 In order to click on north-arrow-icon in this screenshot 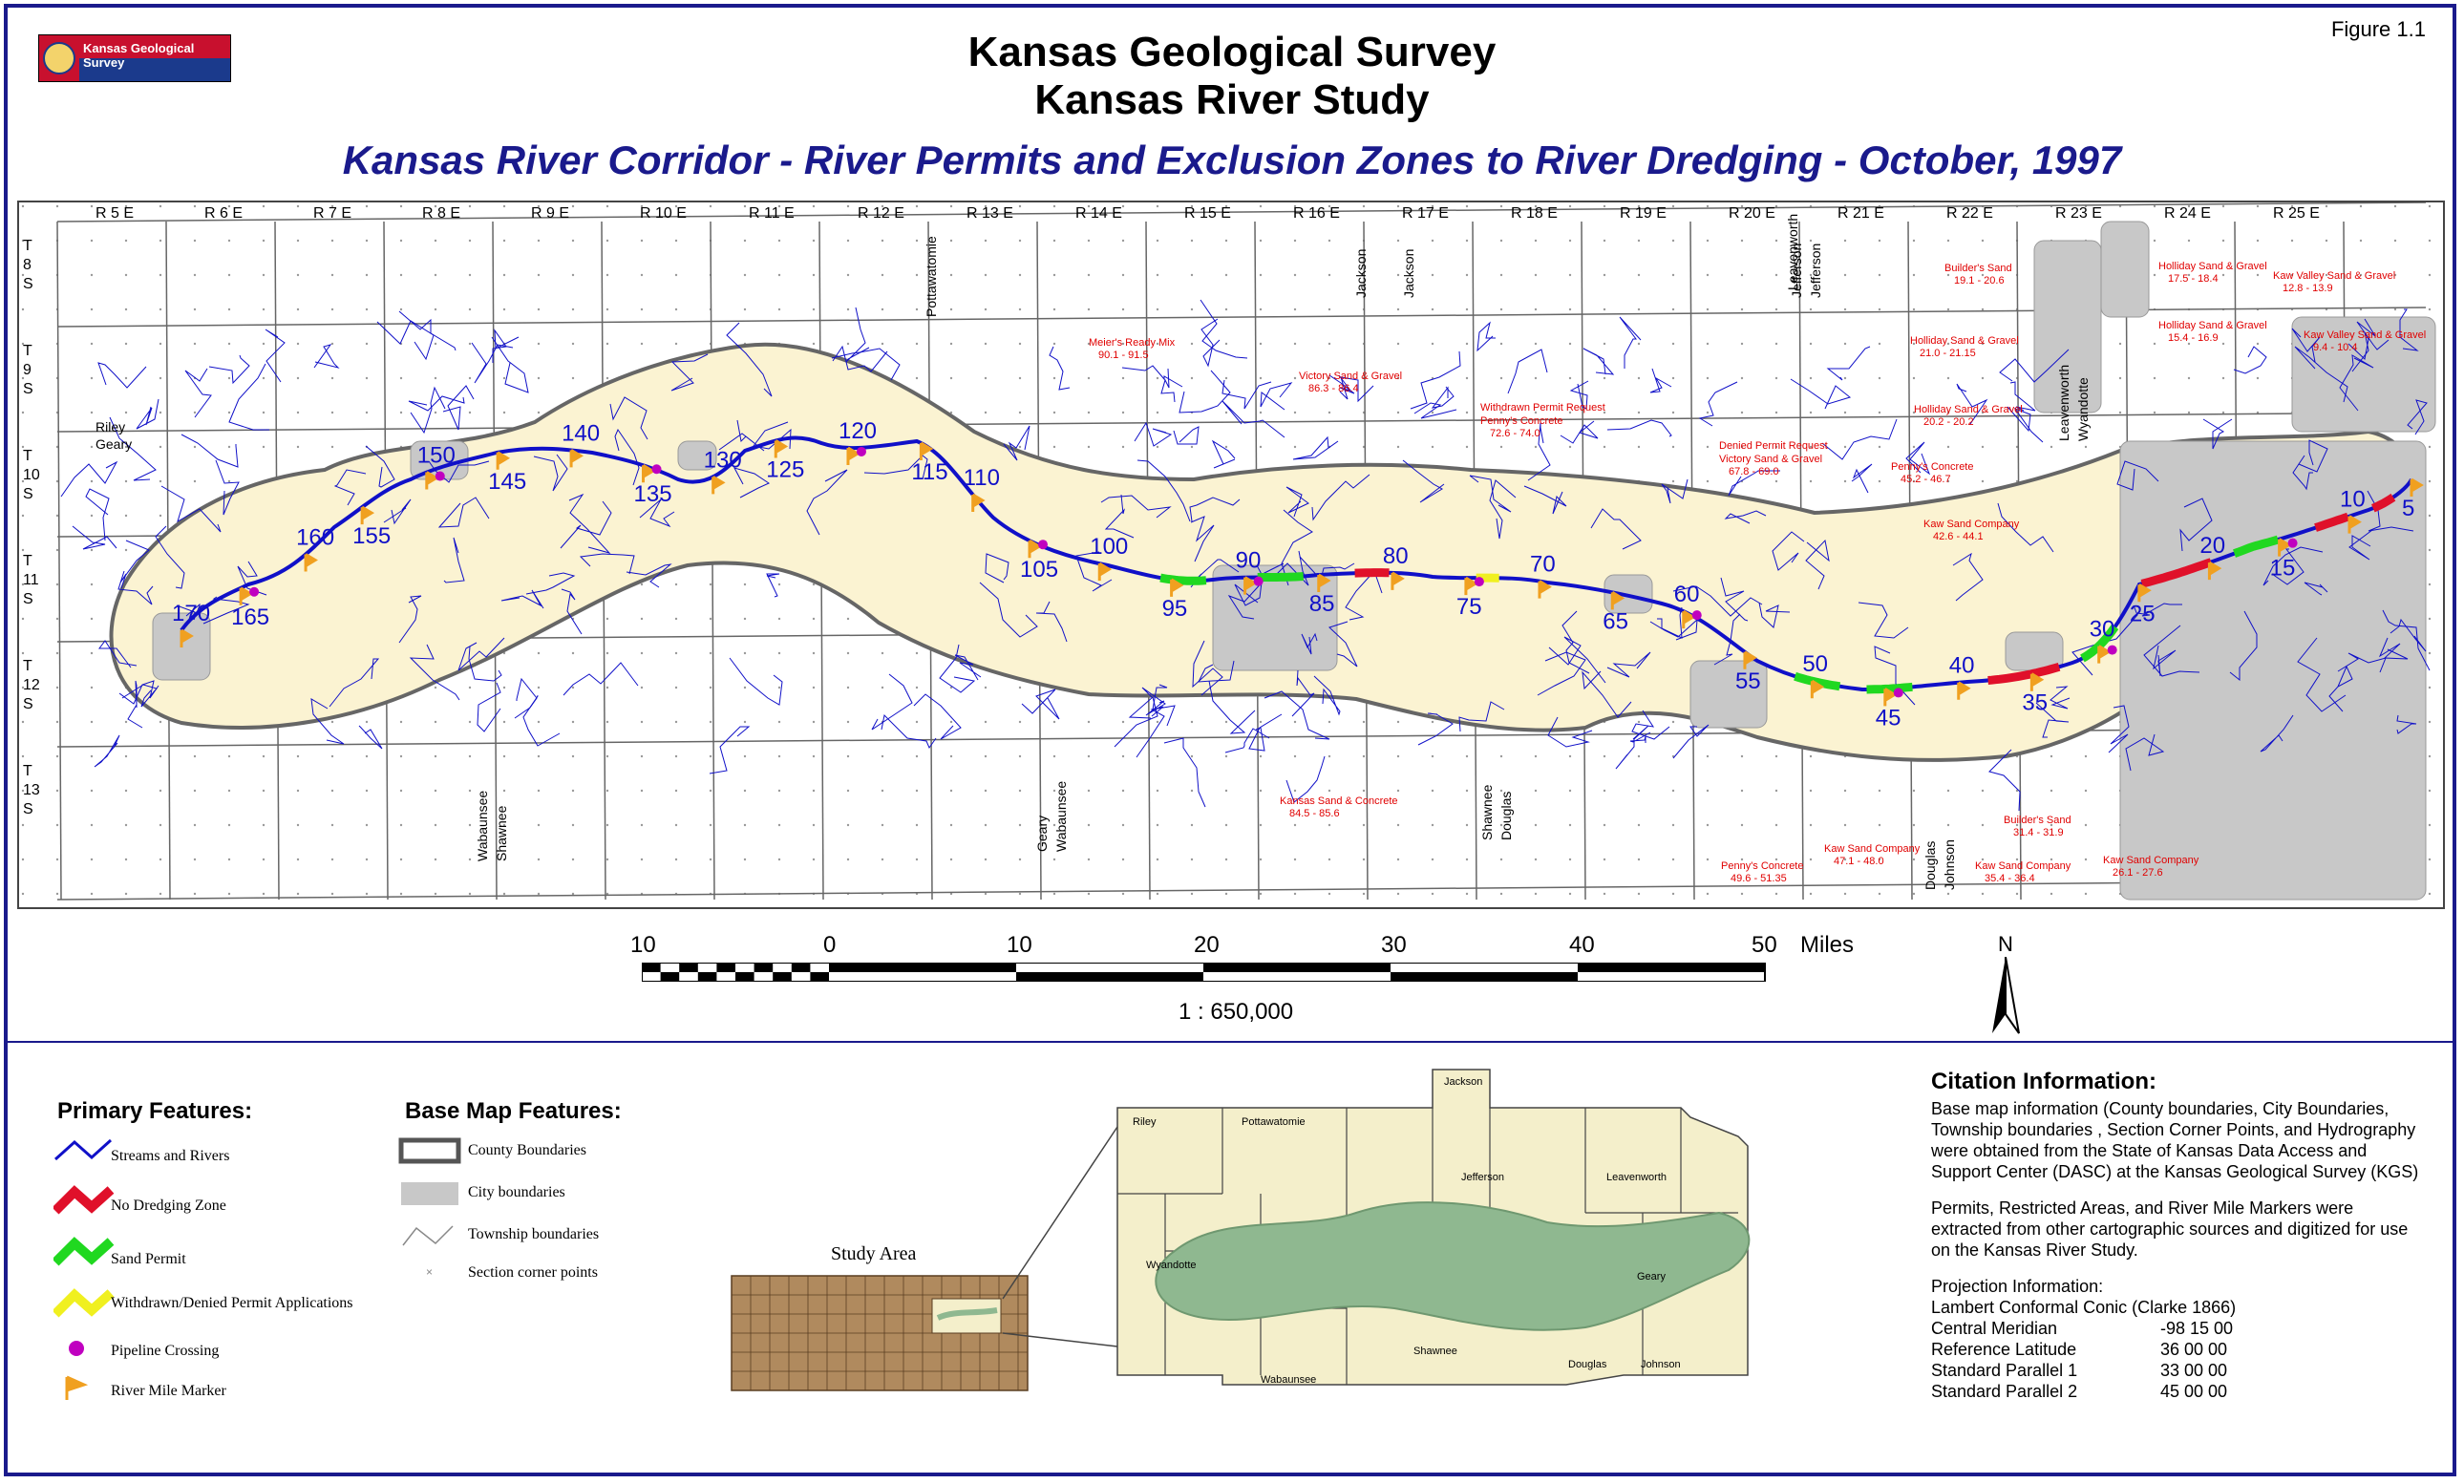, I will do `click(2006, 995)`.